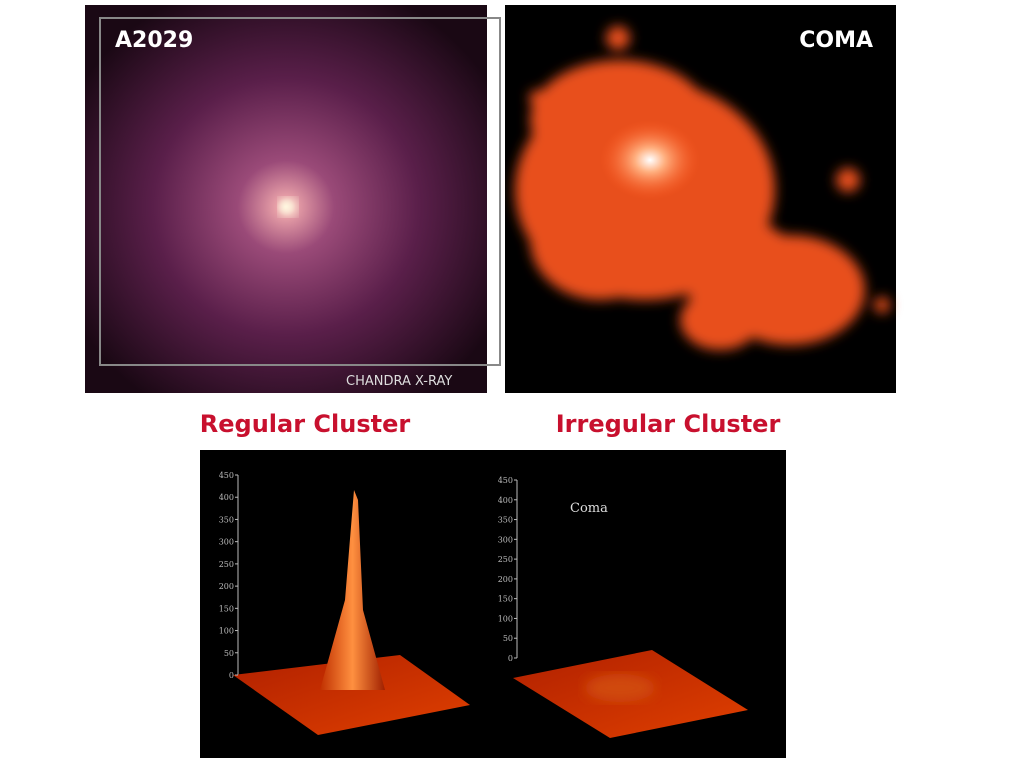 Image resolution: width=1023 pixels, height=767 pixels. Describe the element at coordinates (668, 424) in the screenshot. I see `caption: Irregular Cluster` at that location.